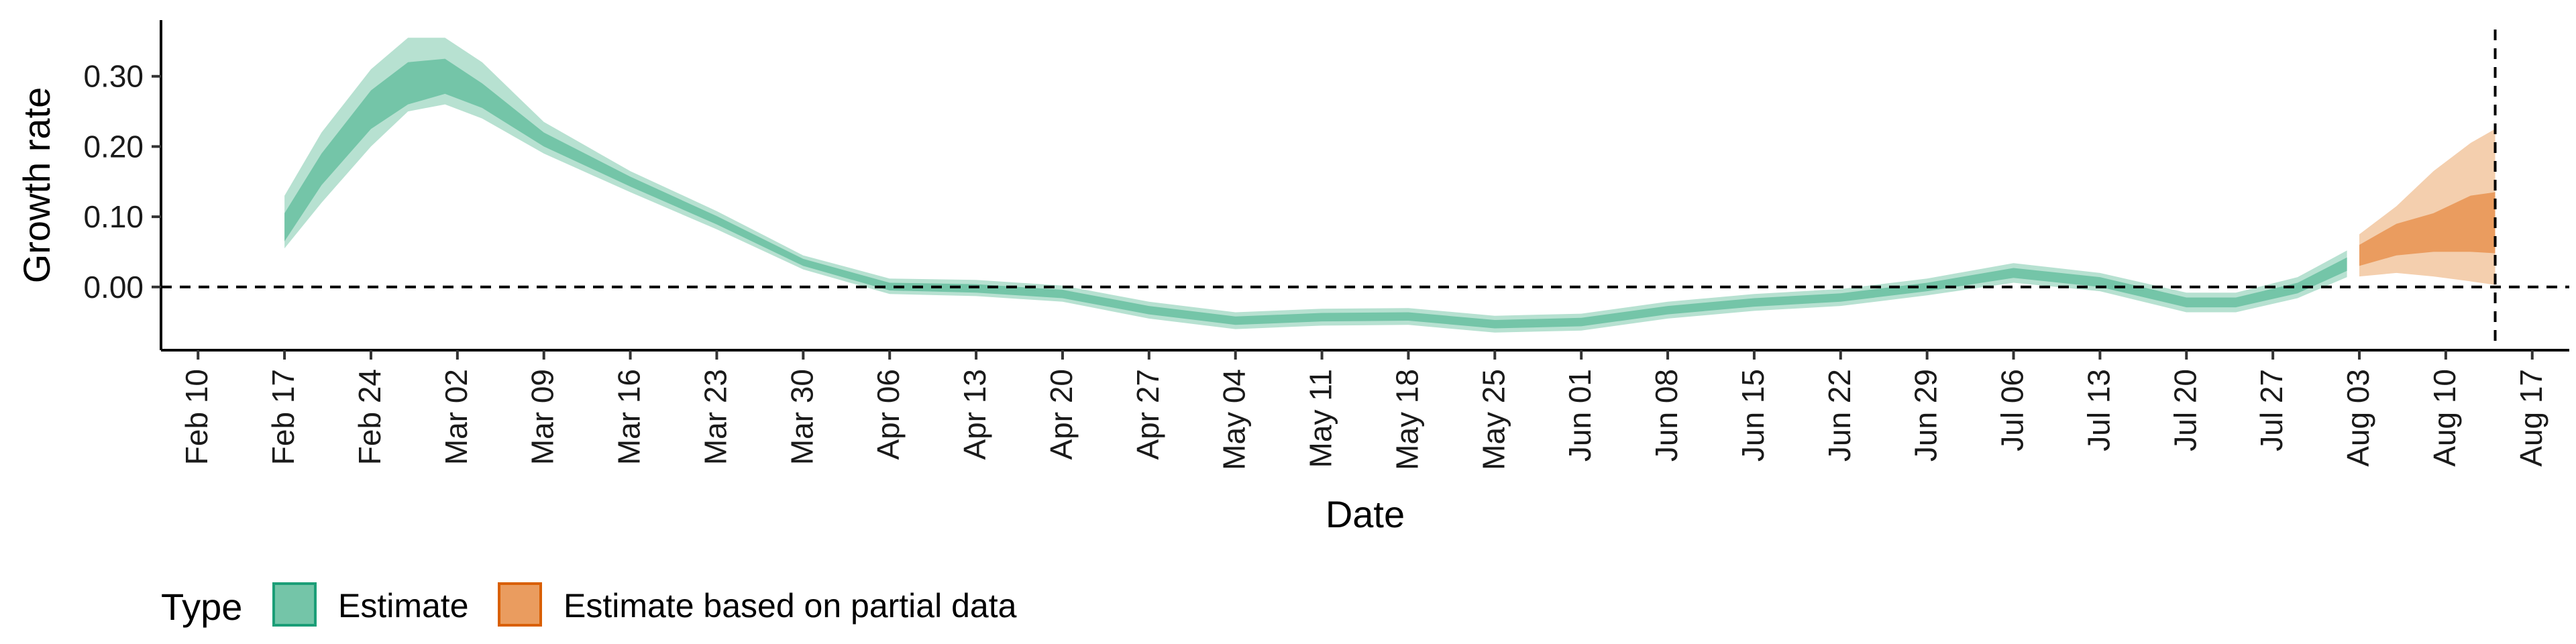  Describe the element at coordinates (1234, 419) in the screenshot. I see `x-tick-label: May 04` at that location.